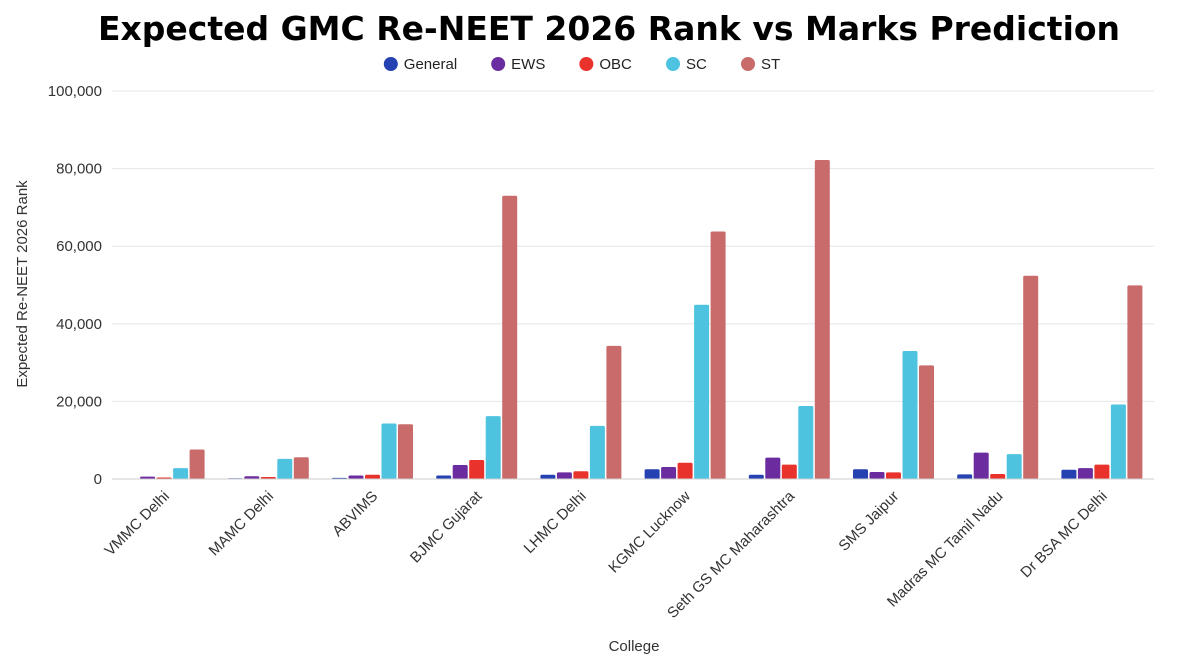 Image resolution: width=1200 pixels, height=666 pixels. I want to click on x-tick-label: SMS Jaipur, so click(868, 521).